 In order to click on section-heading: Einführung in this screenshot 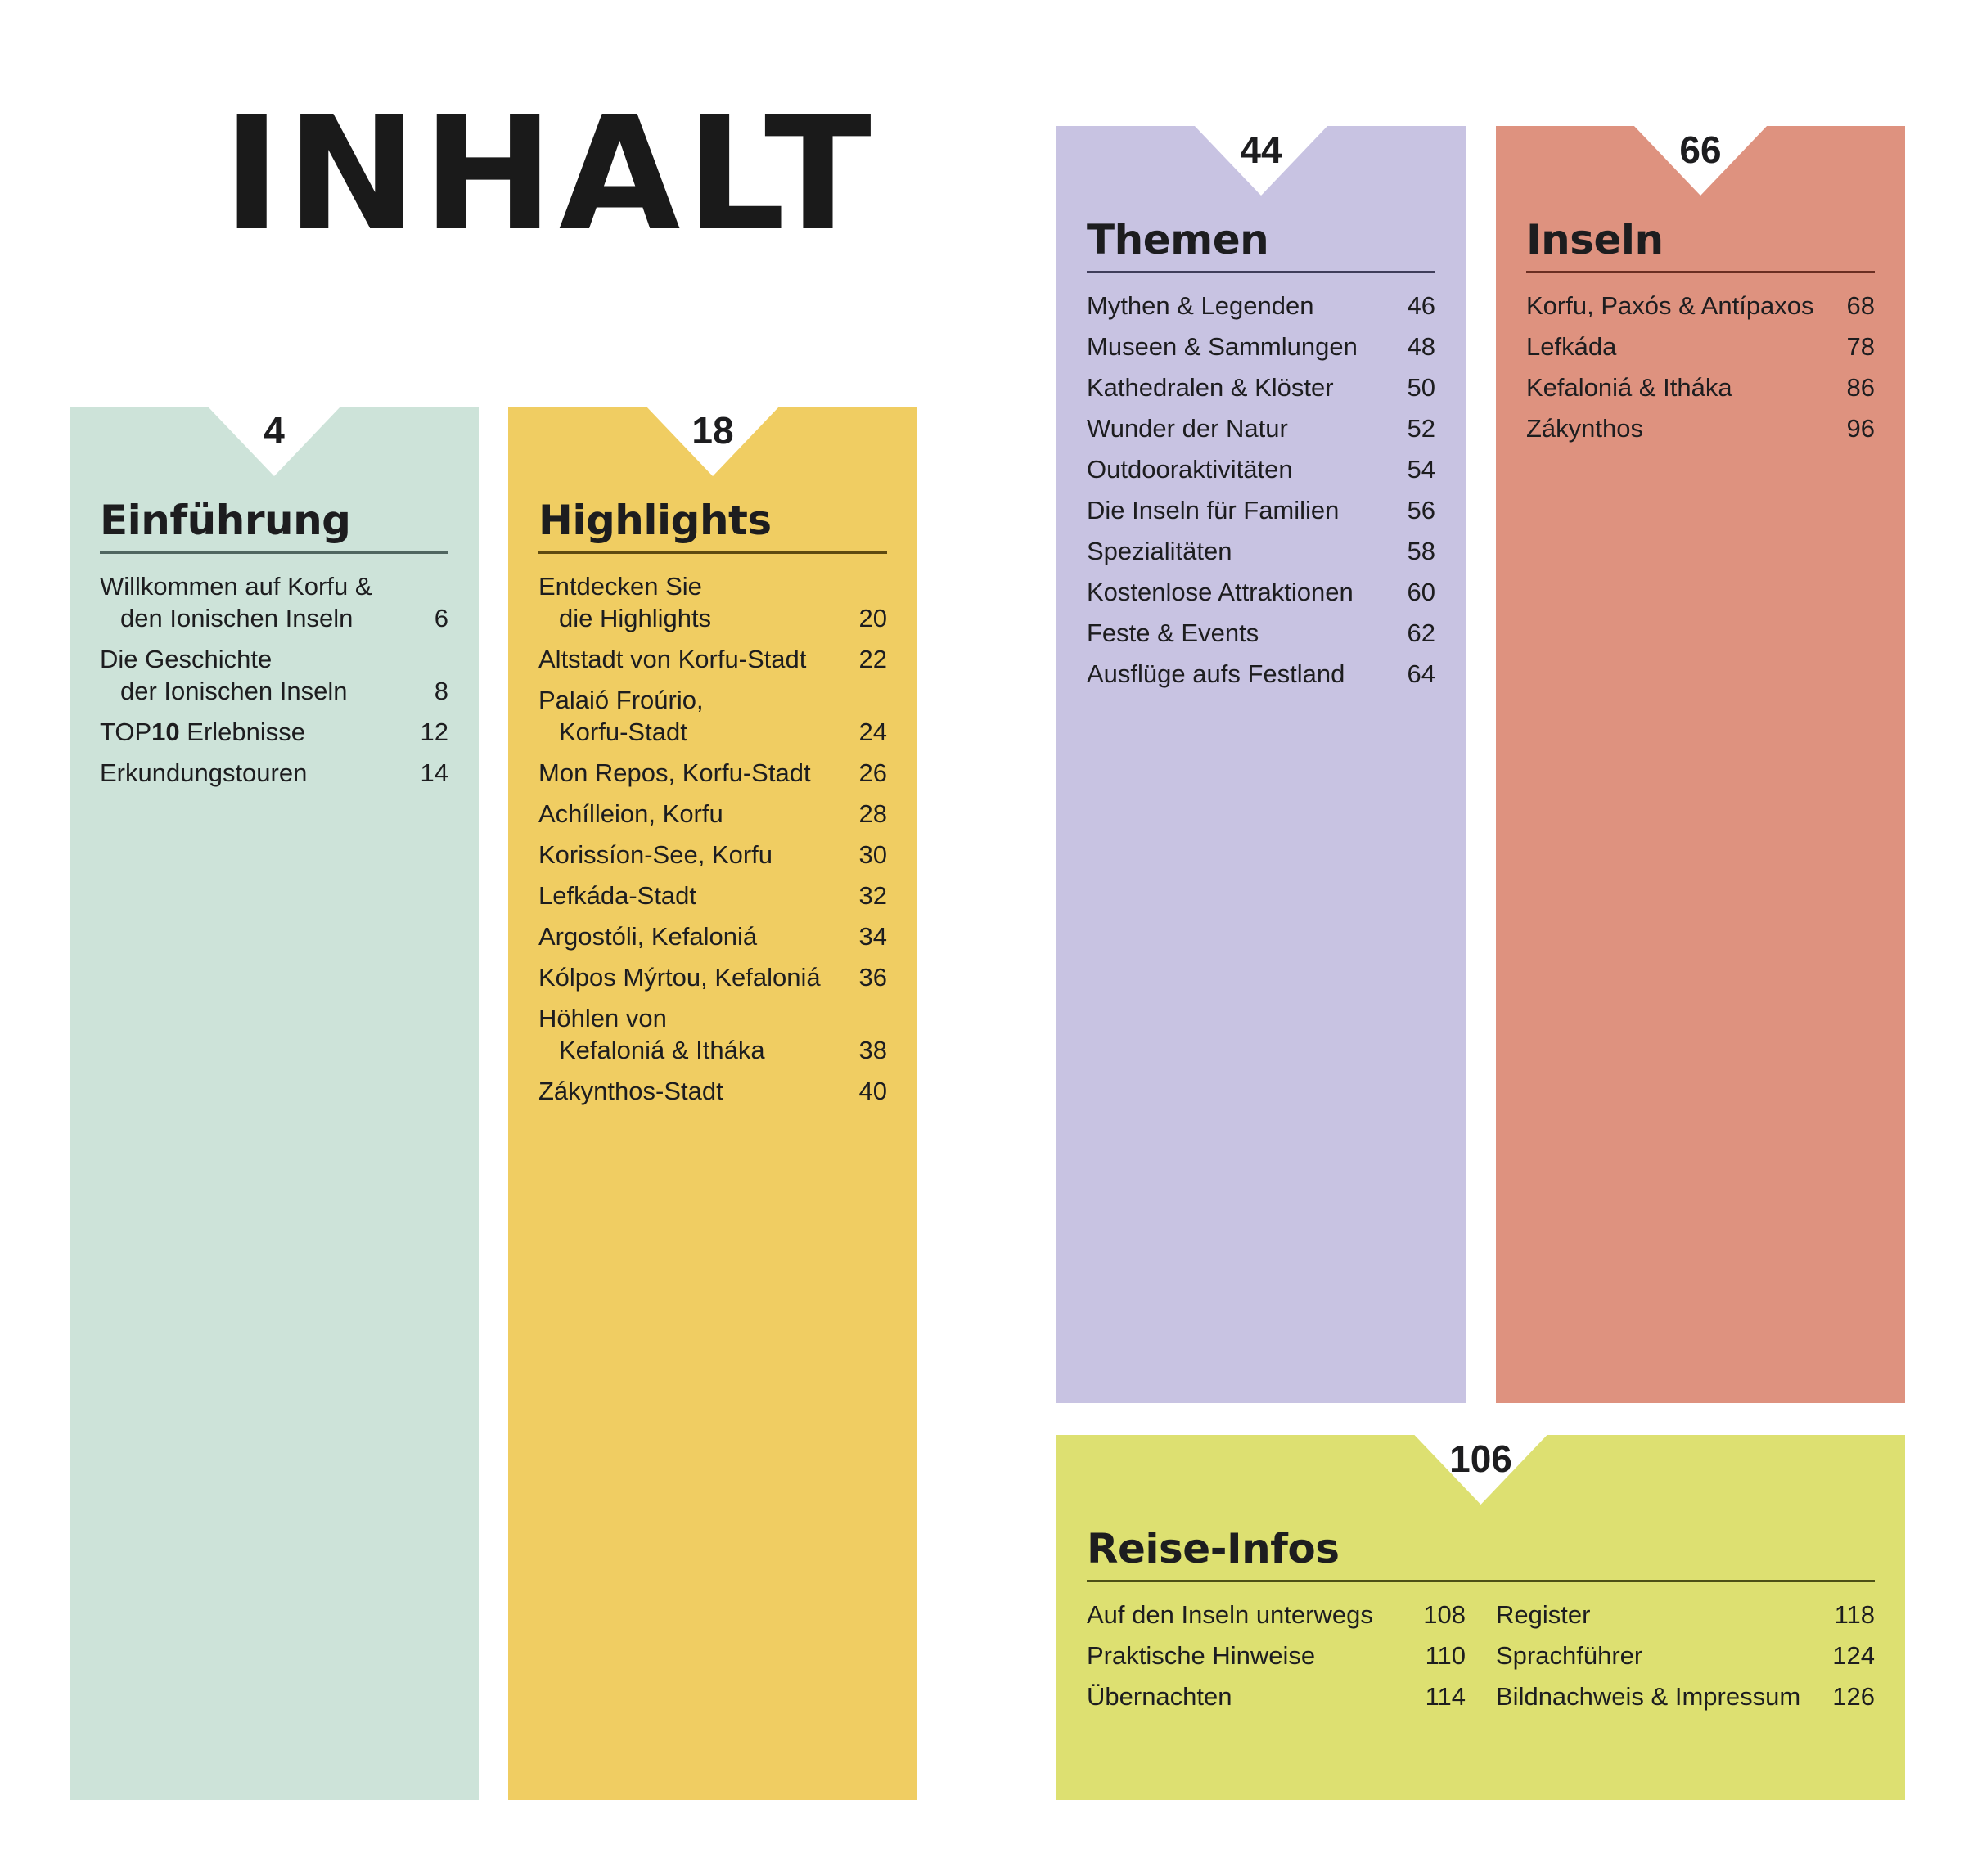, I will do `click(225, 521)`.